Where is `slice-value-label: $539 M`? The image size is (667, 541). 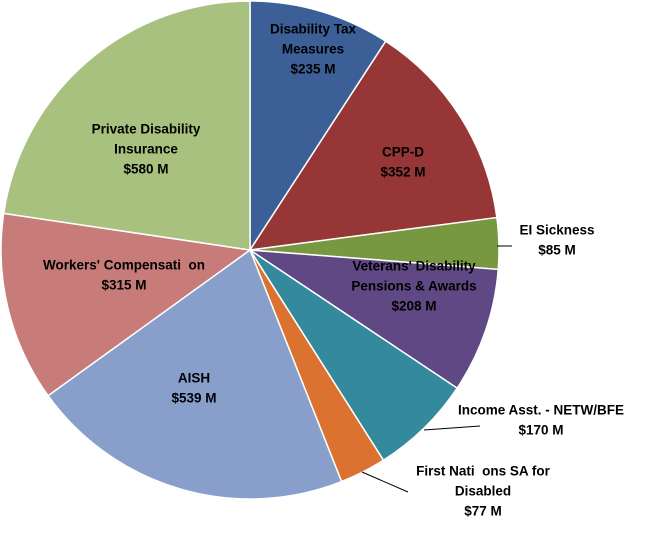
slice-value-label: $539 M is located at coordinates (193, 398).